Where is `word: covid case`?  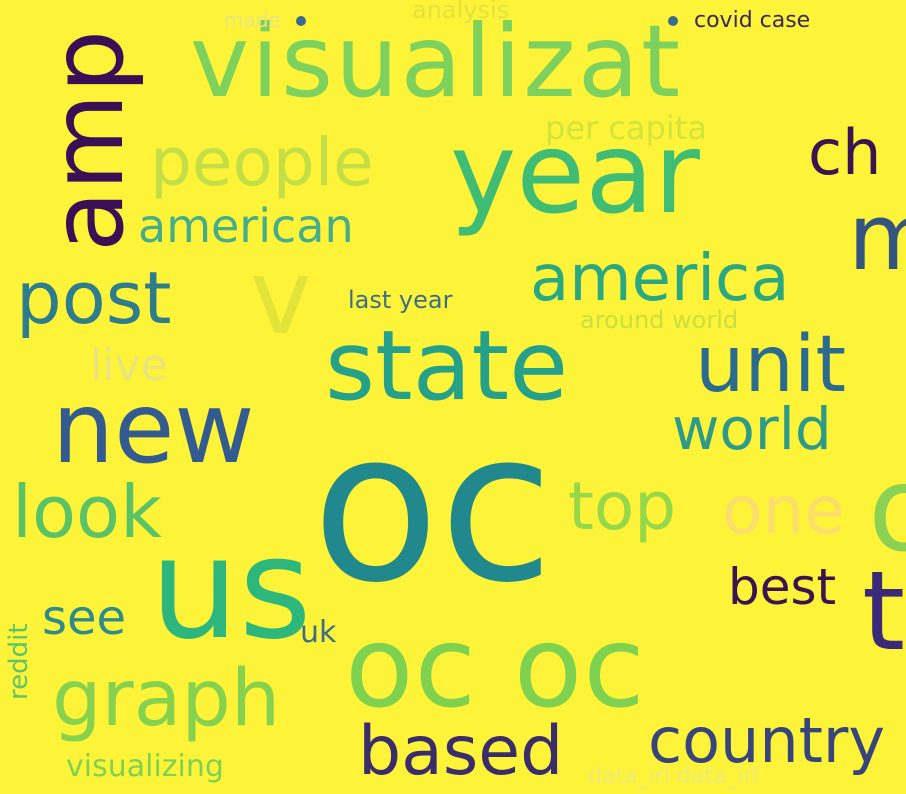
word: covid case is located at coordinates (752, 20).